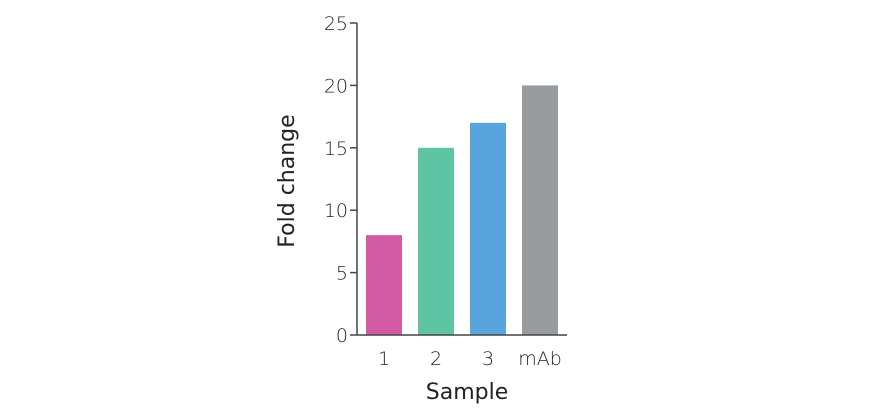  I want to click on x-tick-label: 3, so click(488, 359).